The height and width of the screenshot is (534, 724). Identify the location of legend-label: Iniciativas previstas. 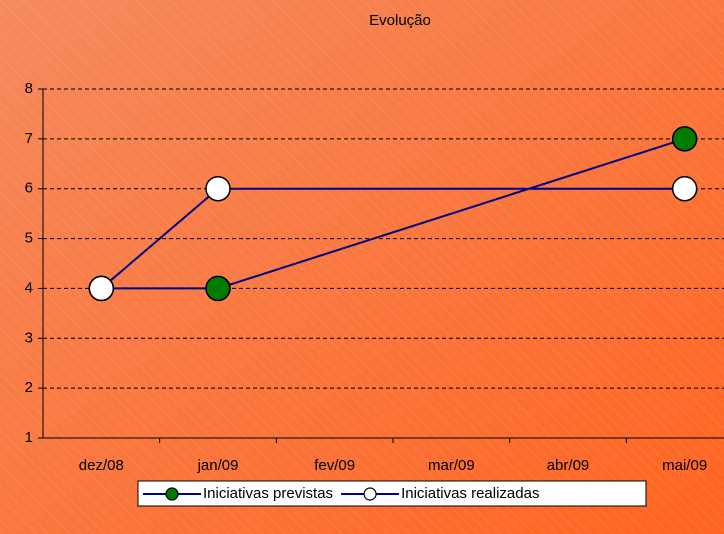
(268, 493).